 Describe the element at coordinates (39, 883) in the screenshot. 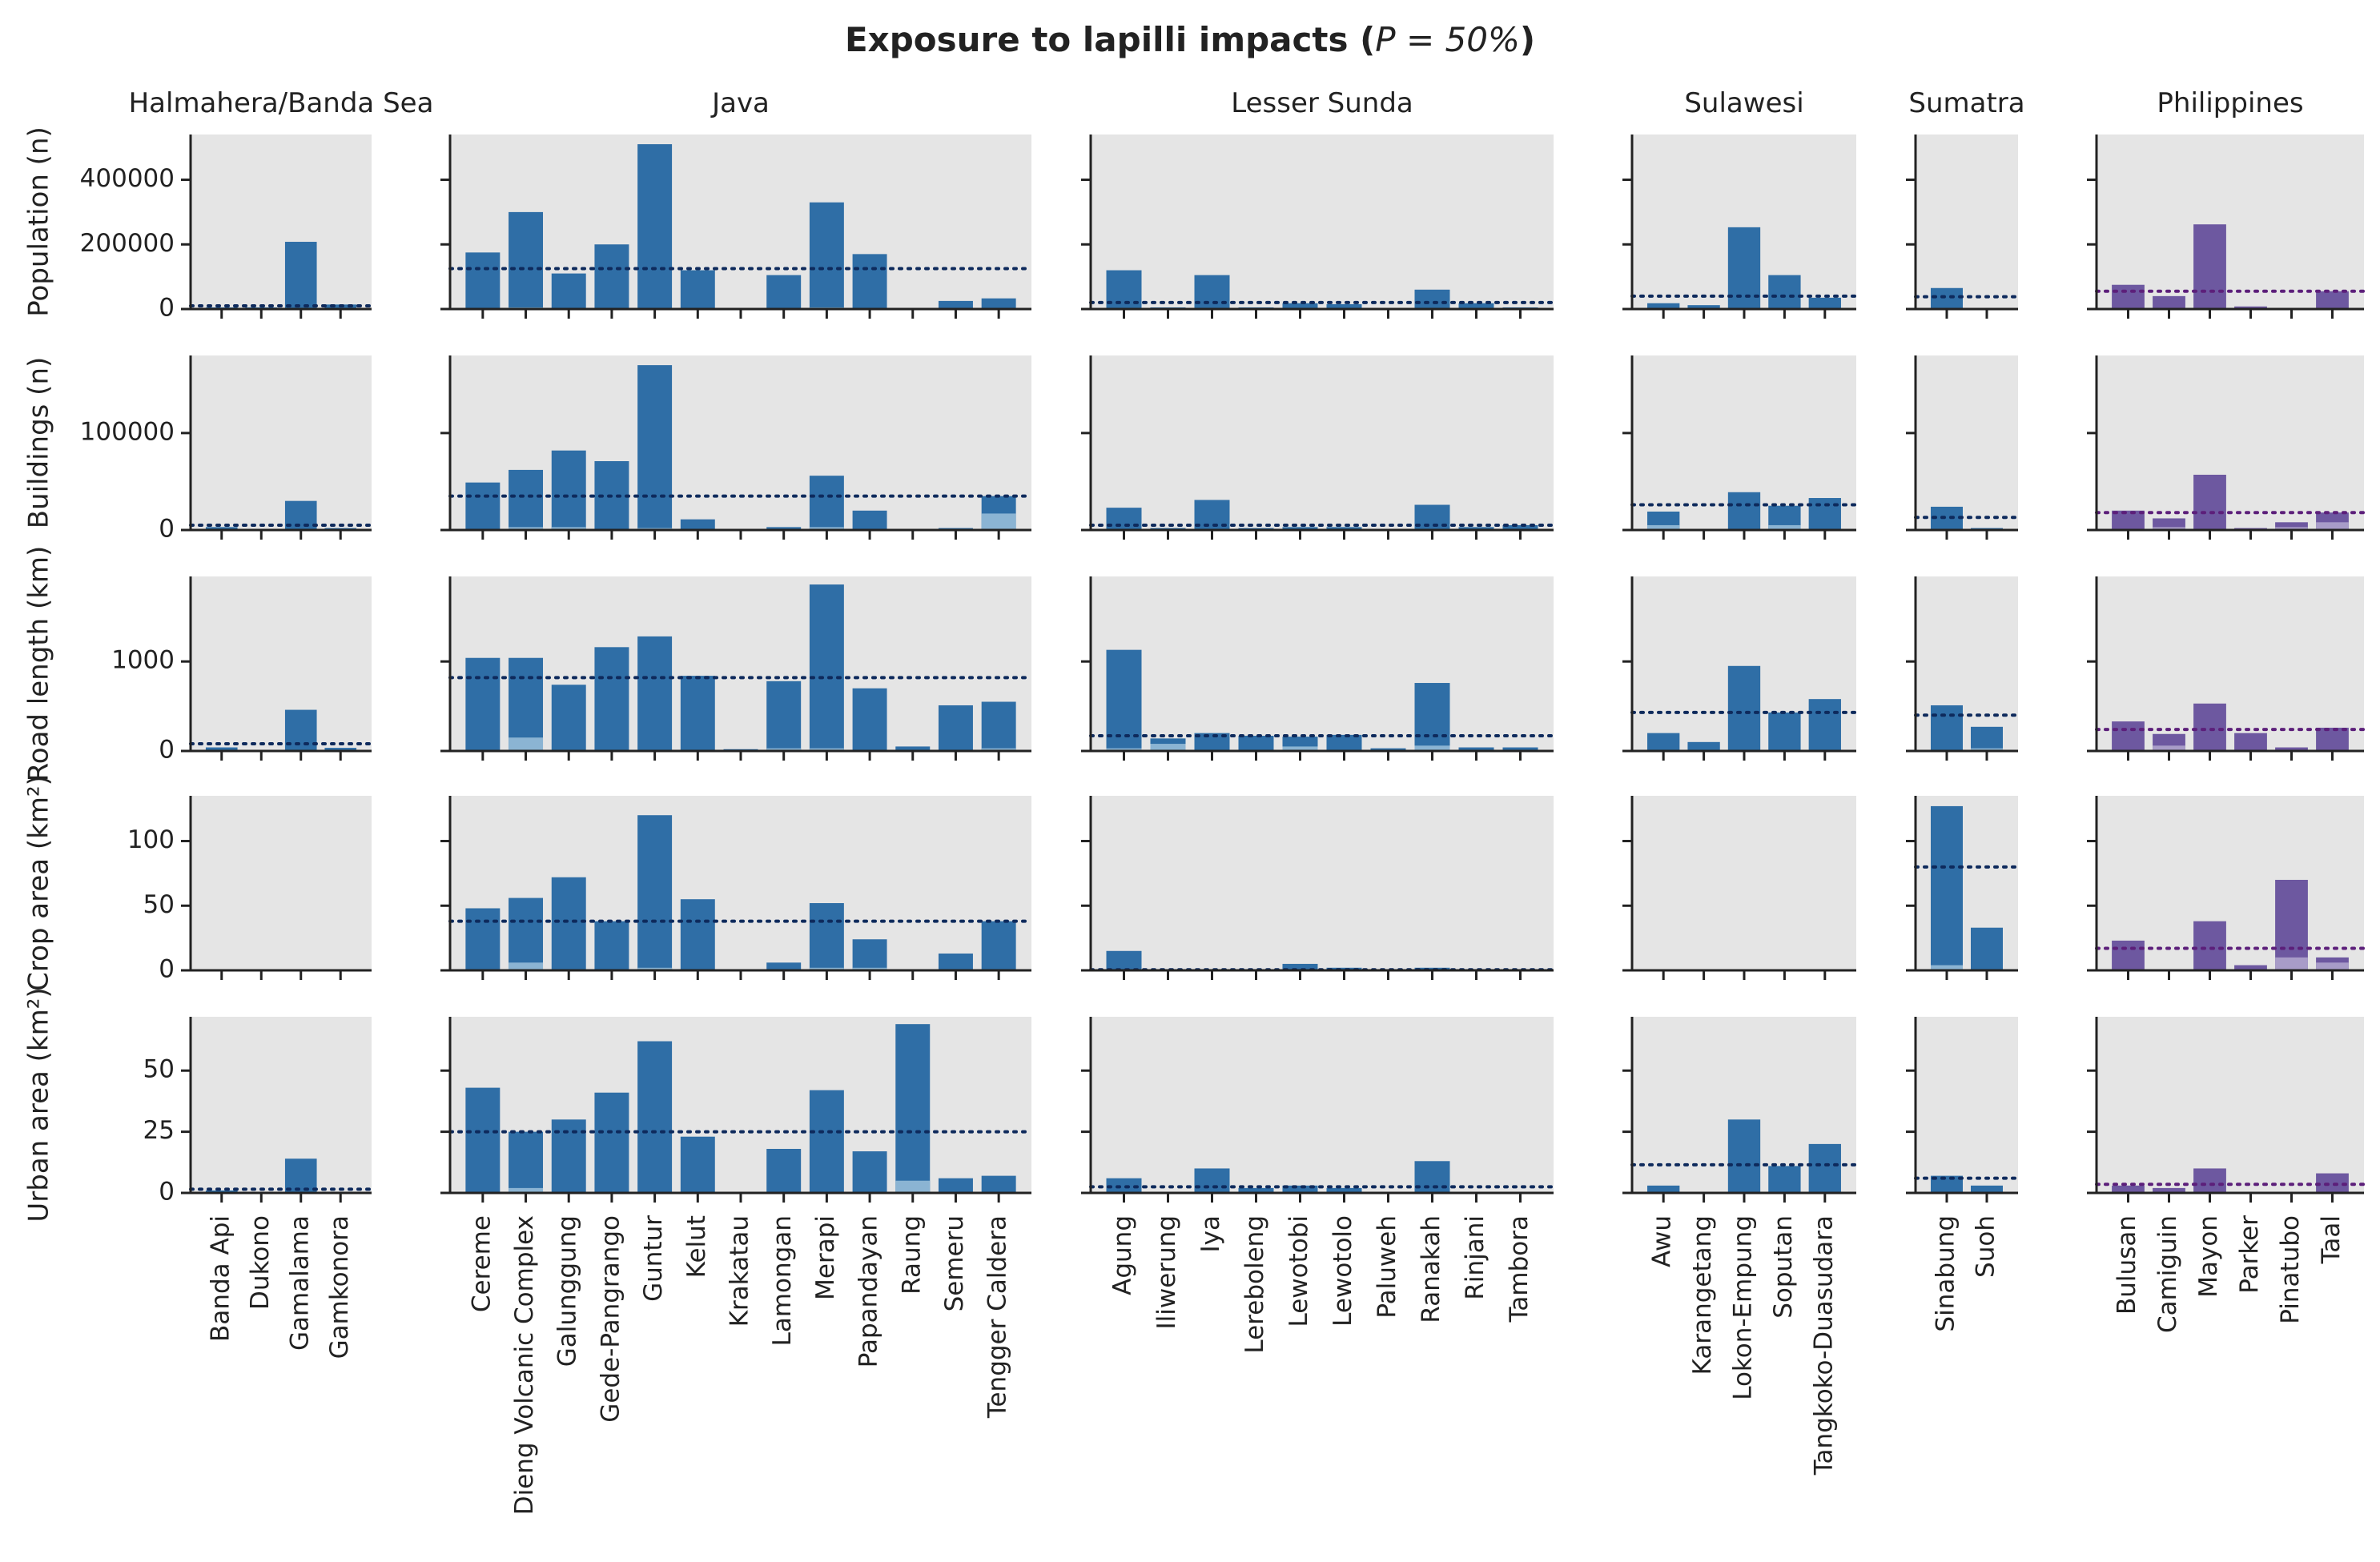

I see `row-label-crop: Crop area (km²)` at that location.